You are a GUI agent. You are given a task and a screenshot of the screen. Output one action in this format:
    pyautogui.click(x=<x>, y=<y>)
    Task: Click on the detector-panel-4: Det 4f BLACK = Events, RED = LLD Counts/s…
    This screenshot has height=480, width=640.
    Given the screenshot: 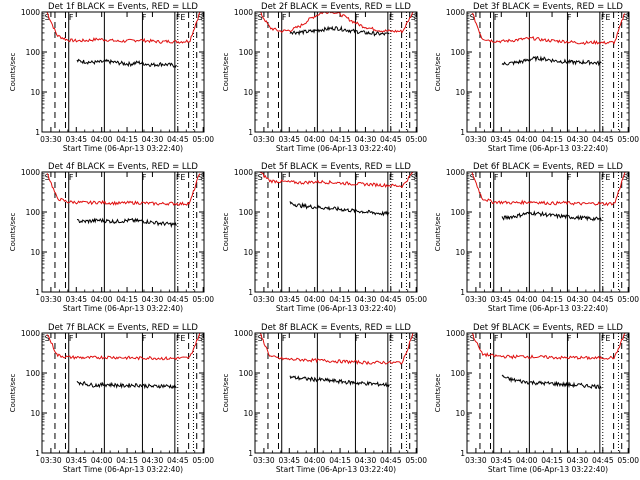 What is the action you would take?
    pyautogui.click(x=111, y=237)
    